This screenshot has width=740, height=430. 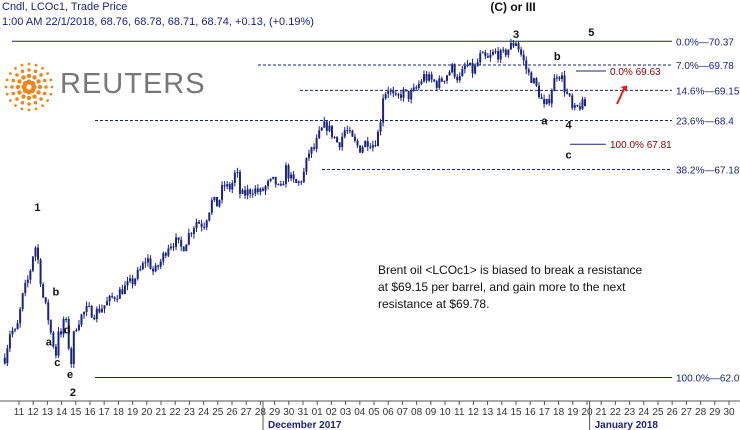 What do you see at coordinates (76, 412) in the screenshot?
I see `x-tick-label: 15` at bounding box center [76, 412].